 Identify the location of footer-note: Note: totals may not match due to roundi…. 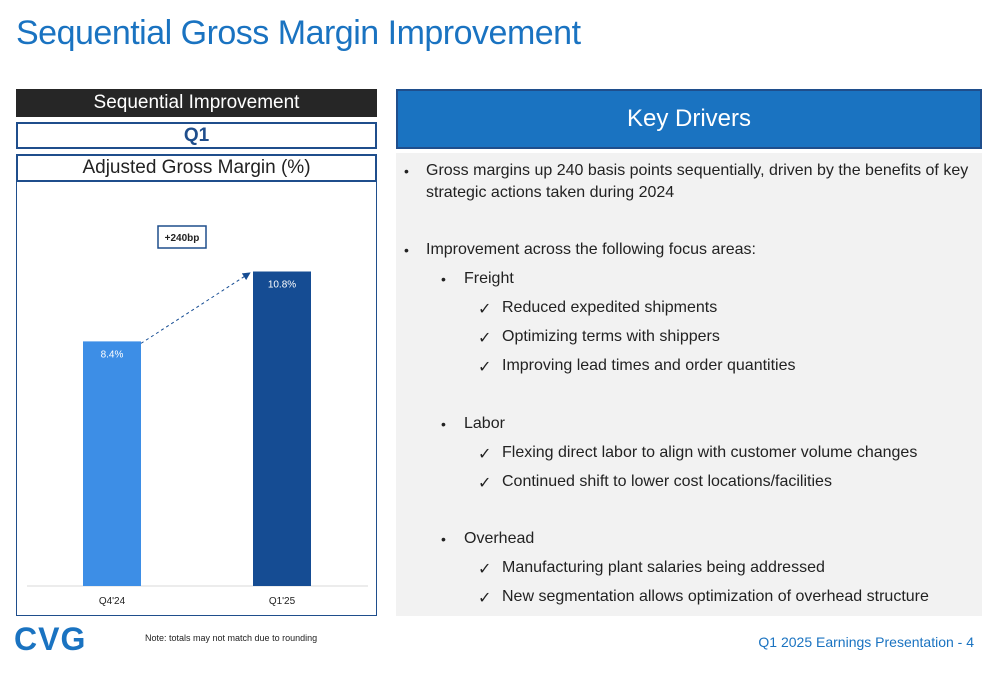
(231, 638).